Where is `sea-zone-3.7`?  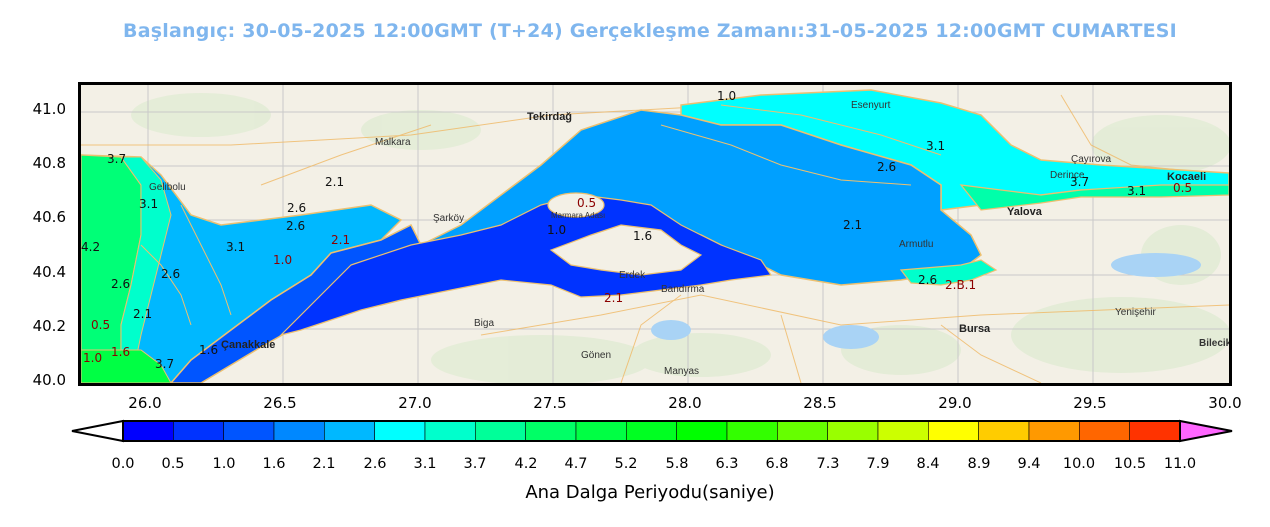
sea-zone-3.7 is located at coordinates (1094, 197).